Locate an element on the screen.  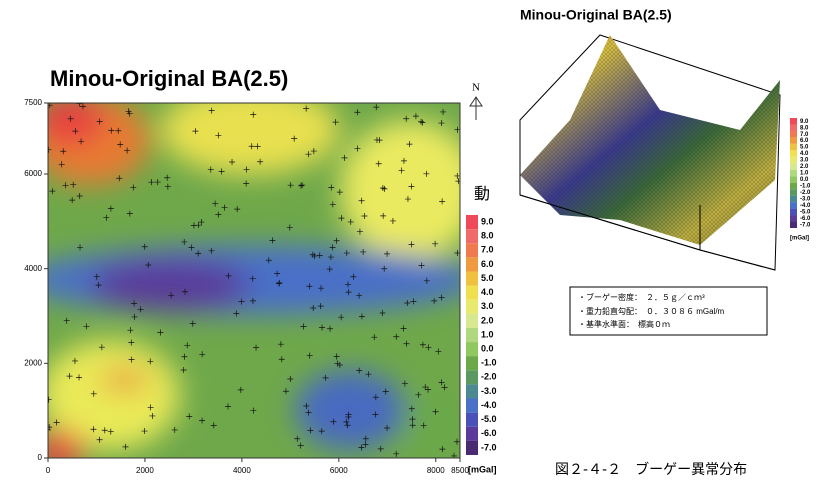
x-tick-label: 8500 is located at coordinates (460, 470).